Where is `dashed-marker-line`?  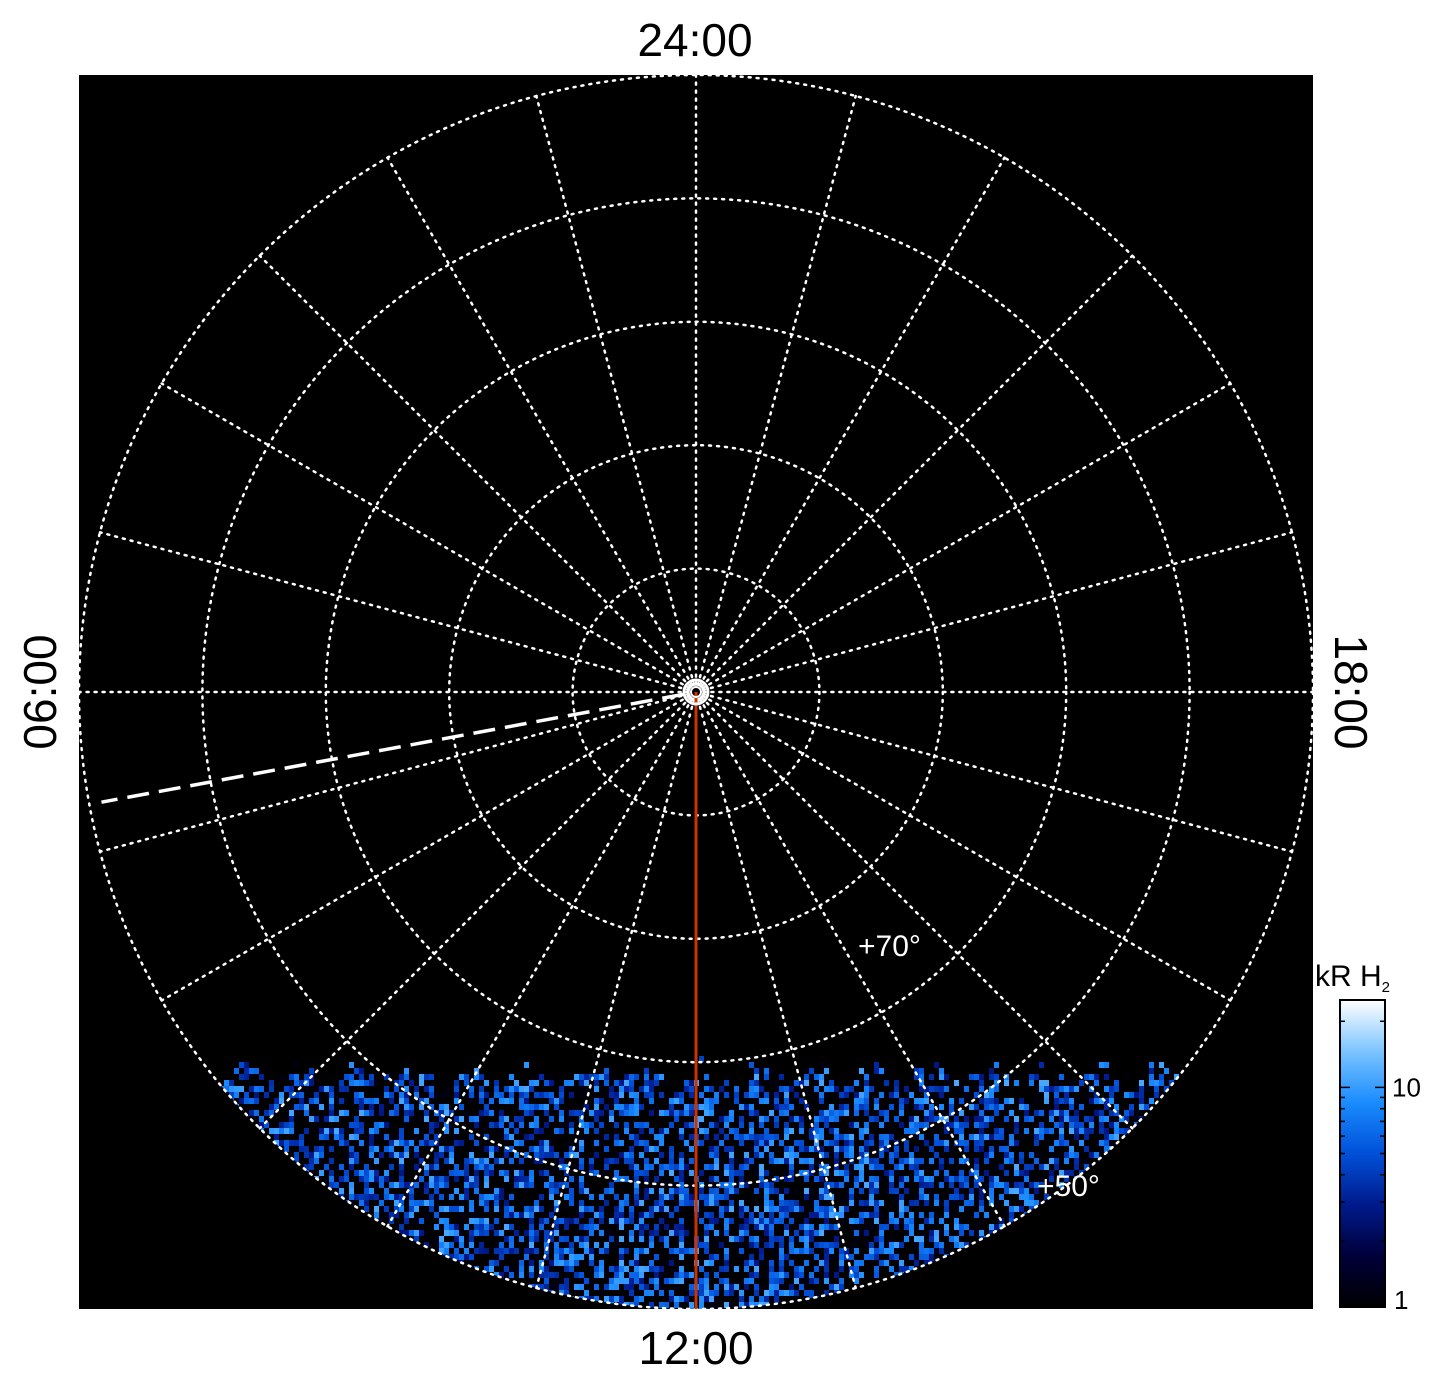 dashed-marker-line is located at coordinates (393, 748).